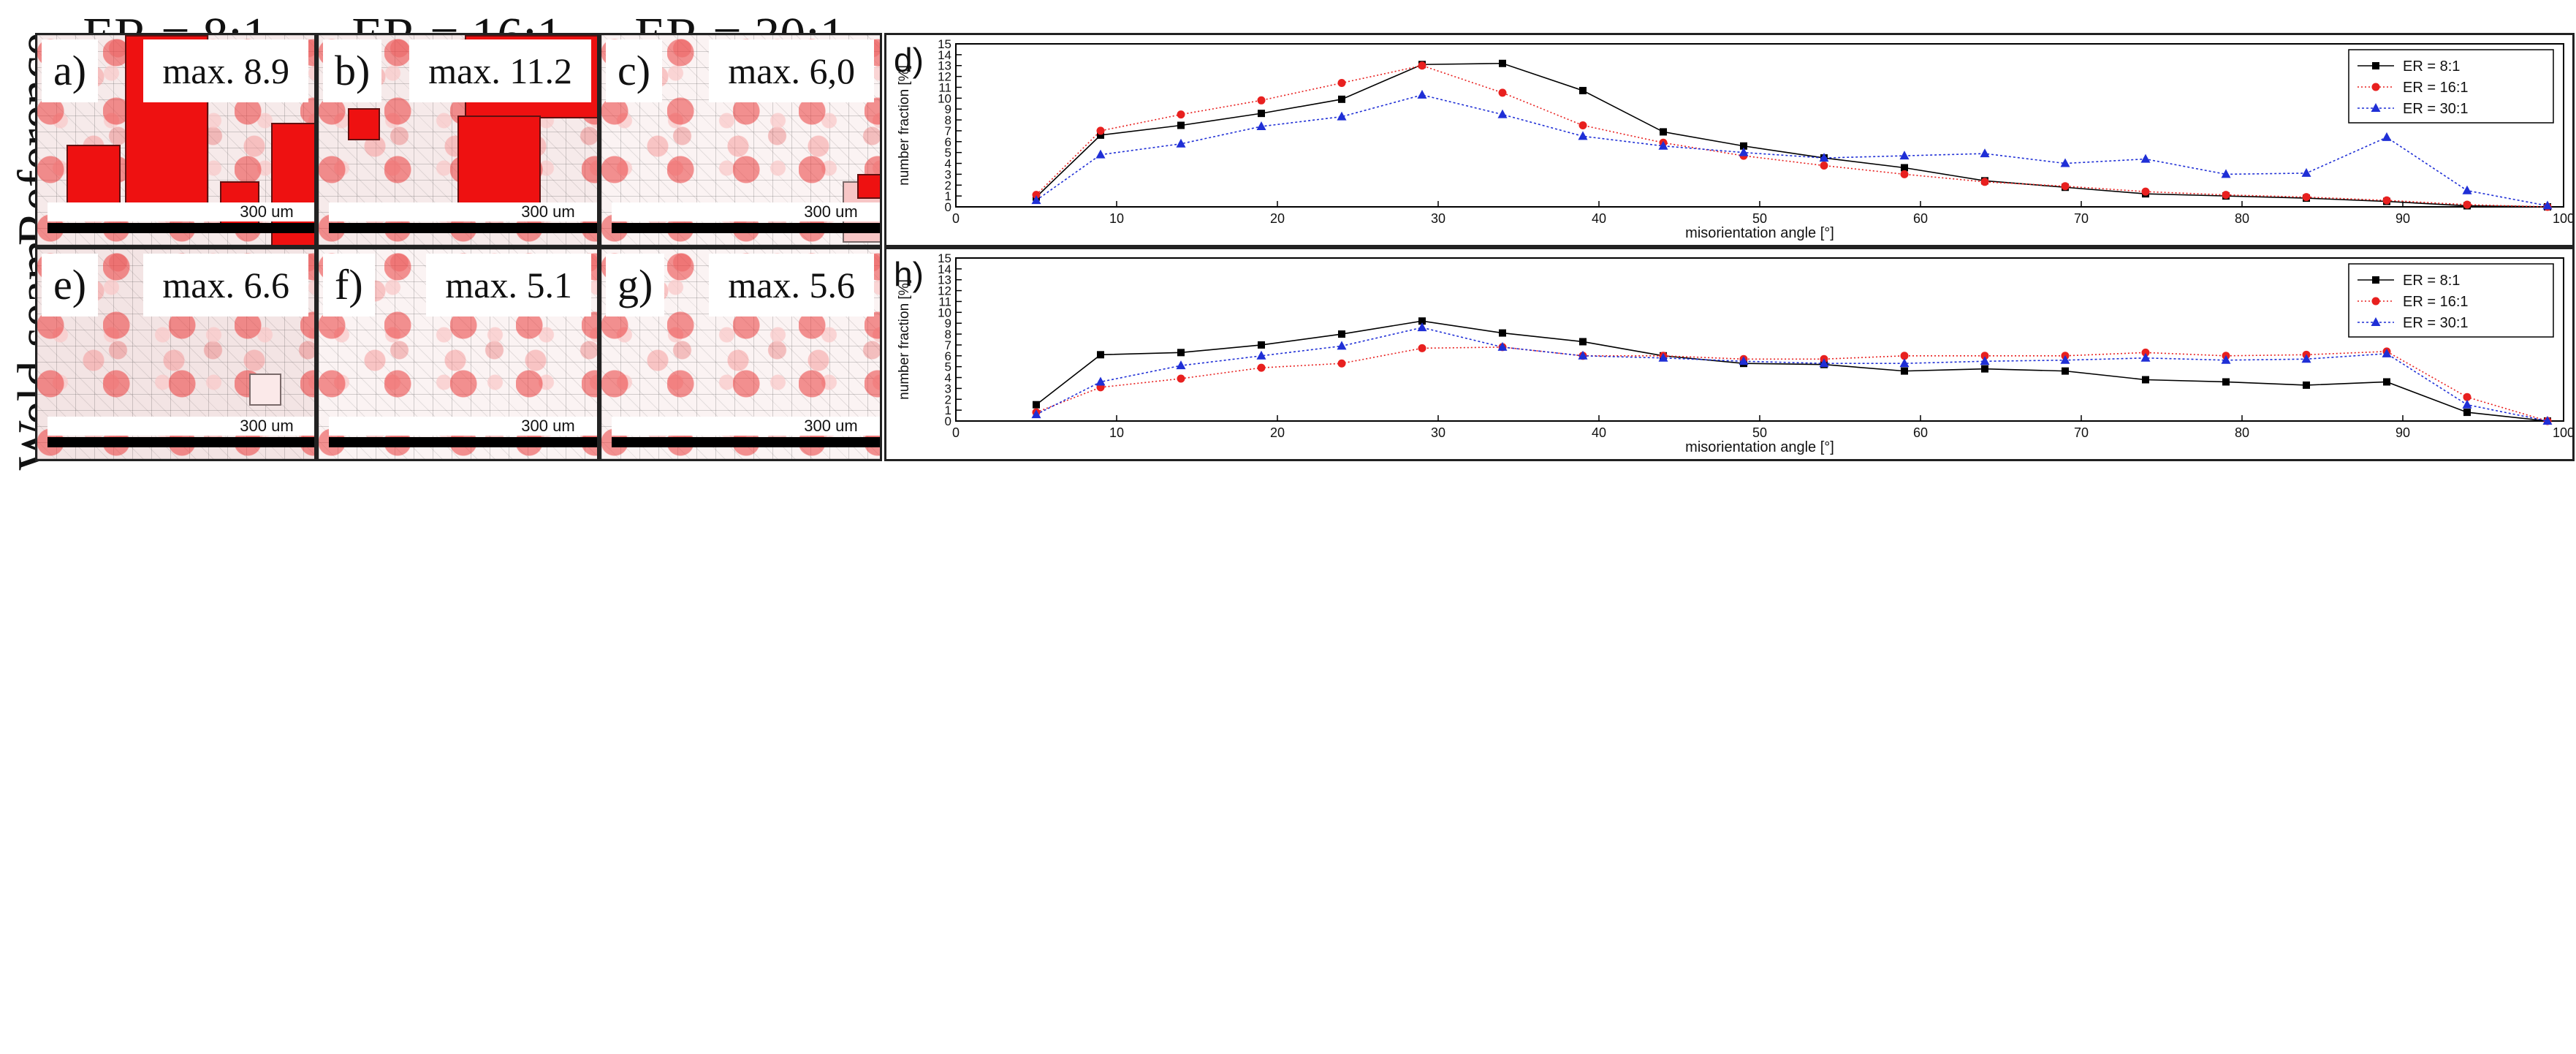 The height and width of the screenshot is (1054, 2576). Describe the element at coordinates (948, 345) in the screenshot. I see `y-tick-label: 7` at that location.